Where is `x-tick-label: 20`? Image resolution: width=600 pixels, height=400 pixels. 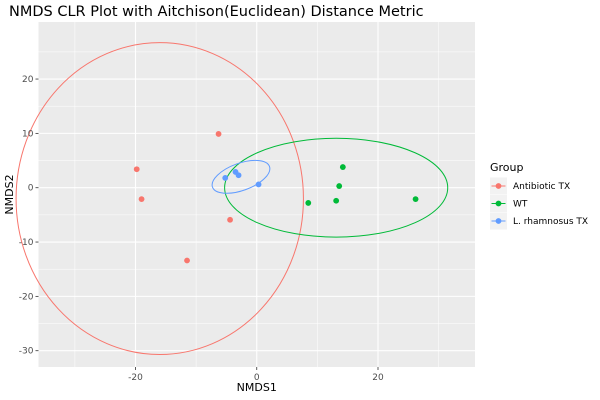 x-tick-label: 20 is located at coordinates (378, 378).